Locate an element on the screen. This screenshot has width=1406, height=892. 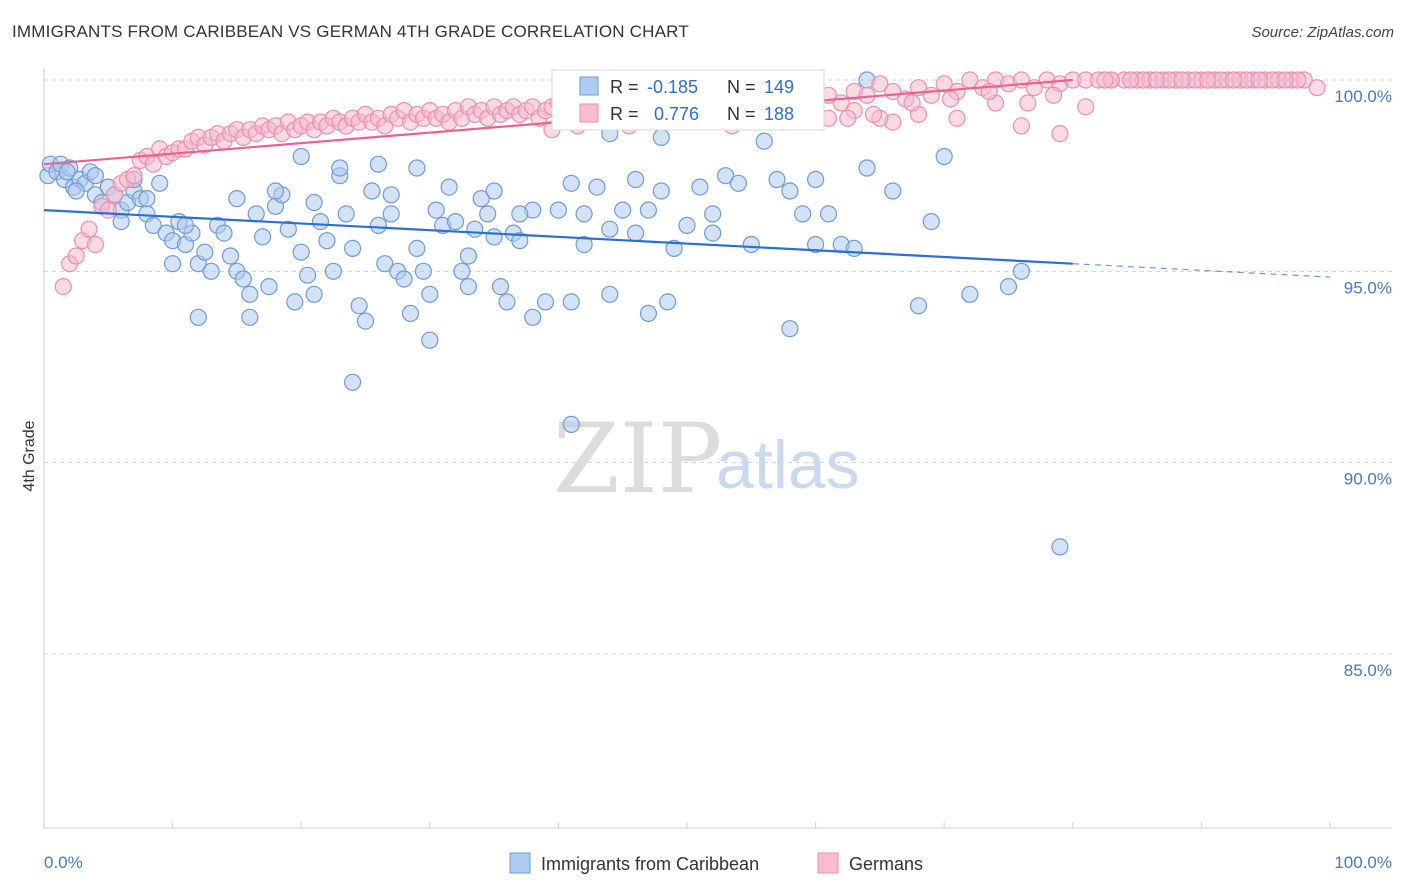
stats-r-label-pink: R = is located at coordinates (624, 114).